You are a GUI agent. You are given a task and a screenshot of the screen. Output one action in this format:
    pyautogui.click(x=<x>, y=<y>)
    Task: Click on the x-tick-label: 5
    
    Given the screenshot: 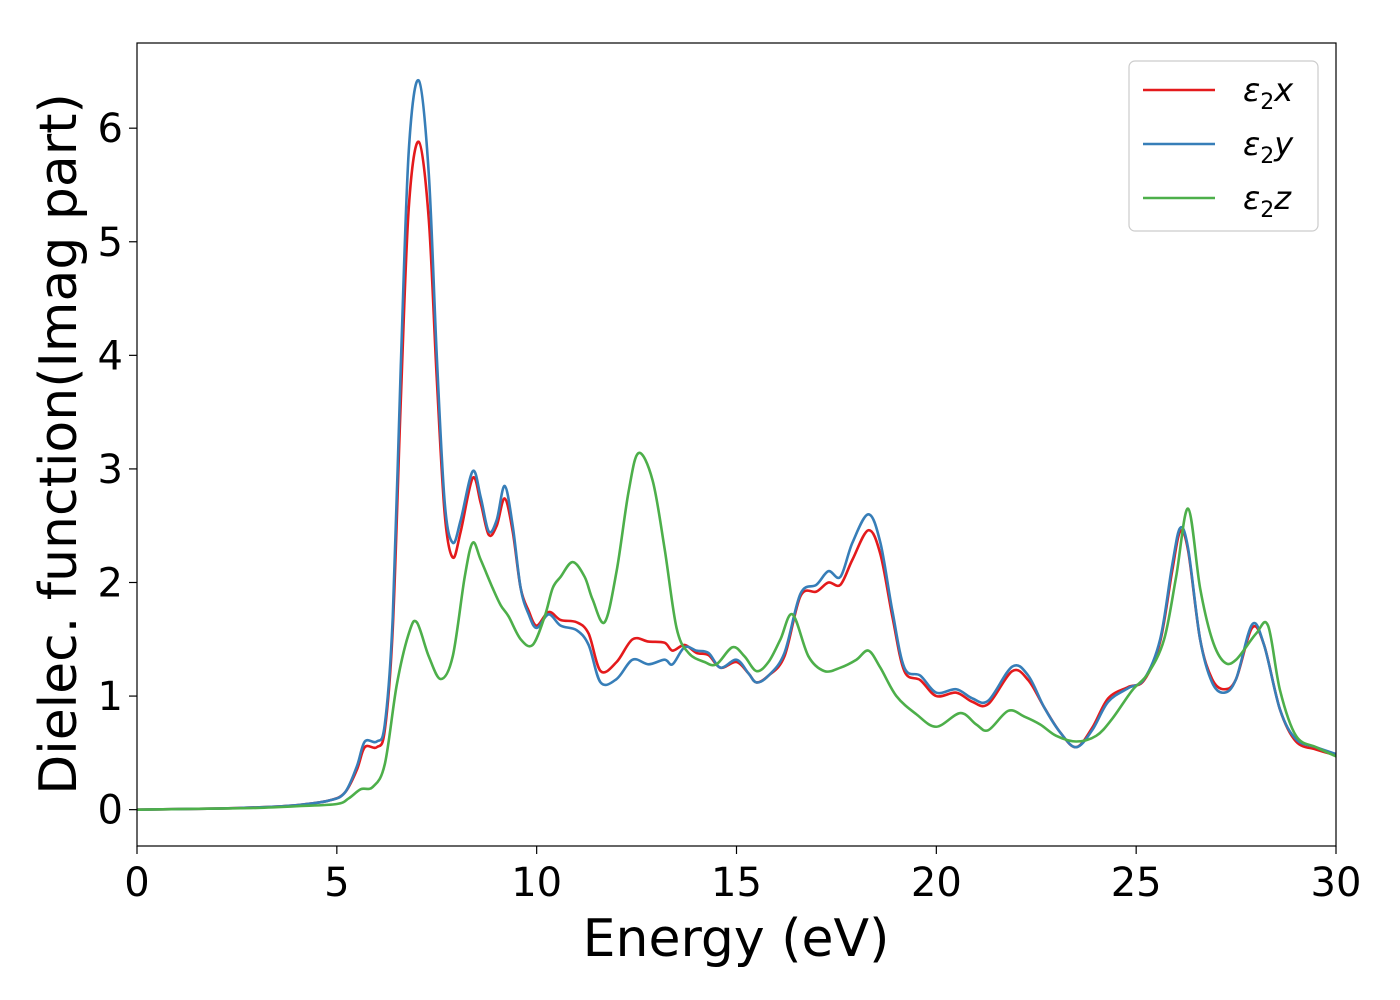 What is the action you would take?
    pyautogui.click(x=336, y=883)
    